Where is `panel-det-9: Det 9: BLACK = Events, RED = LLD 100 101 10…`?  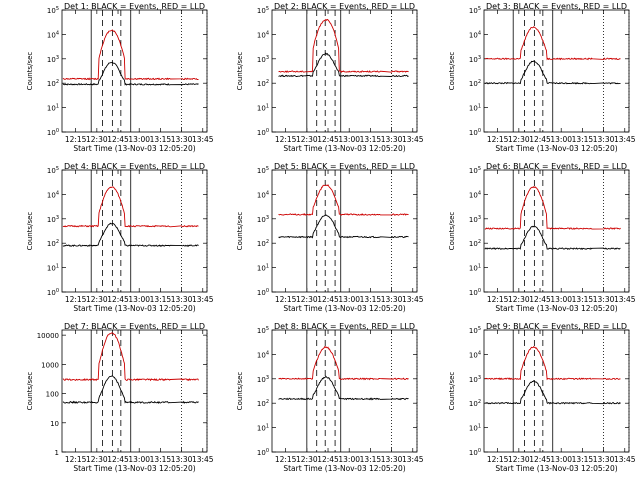
panel-det-9: Det 9: BLACK = Events, RED = LLD 100 101 10… is located at coordinates (542, 397).